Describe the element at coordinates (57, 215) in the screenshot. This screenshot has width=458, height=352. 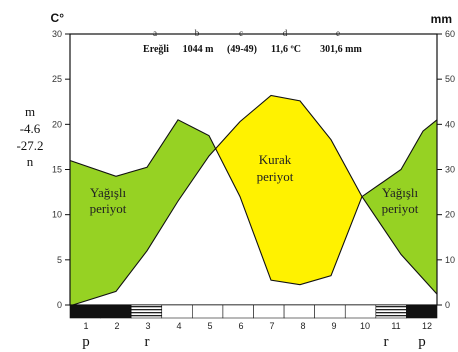
I see `left-tick-label: 10` at that location.